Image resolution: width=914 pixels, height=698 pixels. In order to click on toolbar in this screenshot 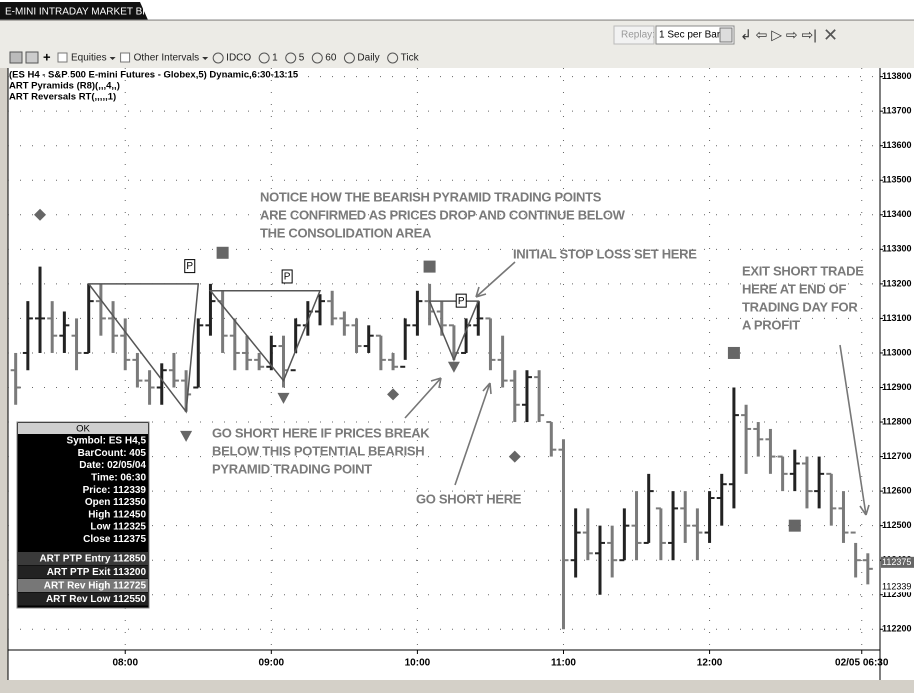, I will do `click(457, 57)`.